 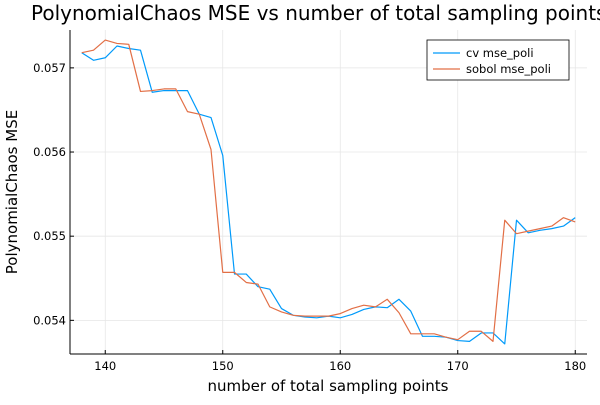 I want to click on x-tick-label-2: 160, so click(x=340, y=366).